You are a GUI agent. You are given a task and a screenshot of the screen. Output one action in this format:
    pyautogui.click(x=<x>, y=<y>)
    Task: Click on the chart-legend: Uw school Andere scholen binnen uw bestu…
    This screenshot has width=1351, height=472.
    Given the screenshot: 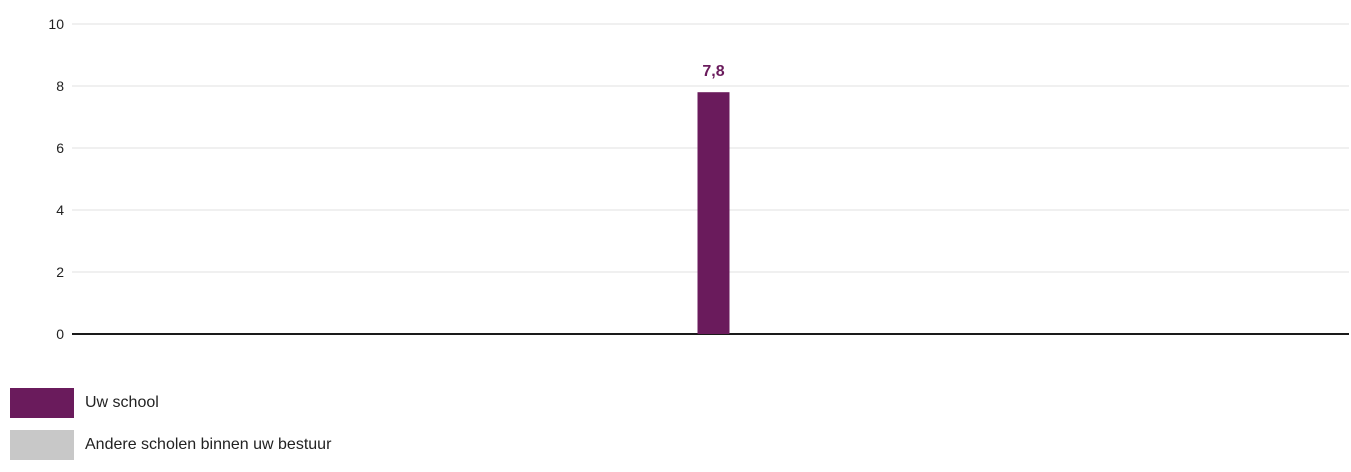 What is the action you would take?
    pyautogui.click(x=170, y=430)
    